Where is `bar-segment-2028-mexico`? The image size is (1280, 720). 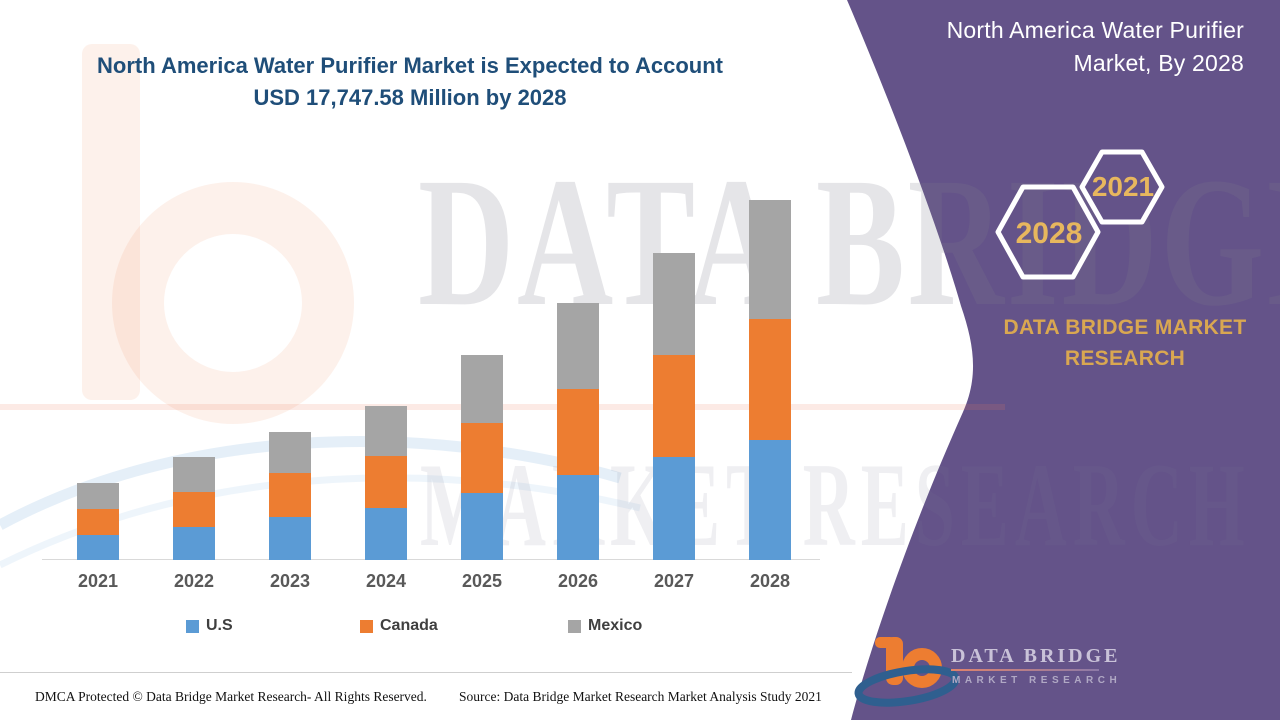
bar-segment-2028-mexico is located at coordinates (770, 259).